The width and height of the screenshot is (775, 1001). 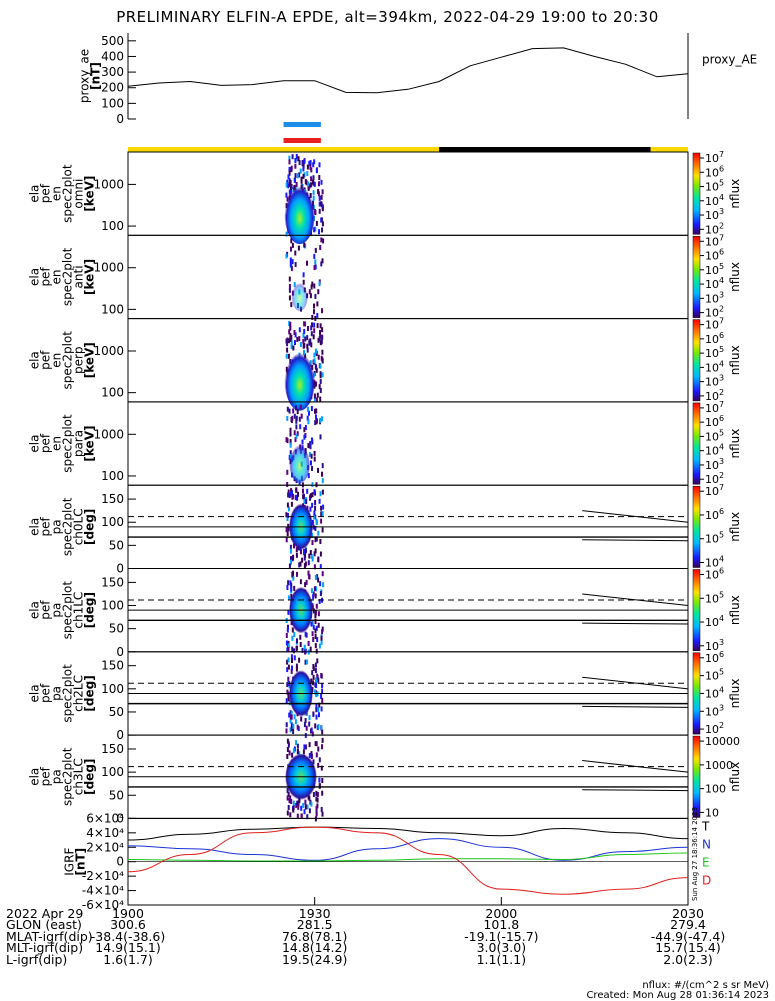 What do you see at coordinates (112, 226) in the screenshot?
I see `energy-ytick-label: 100` at bounding box center [112, 226].